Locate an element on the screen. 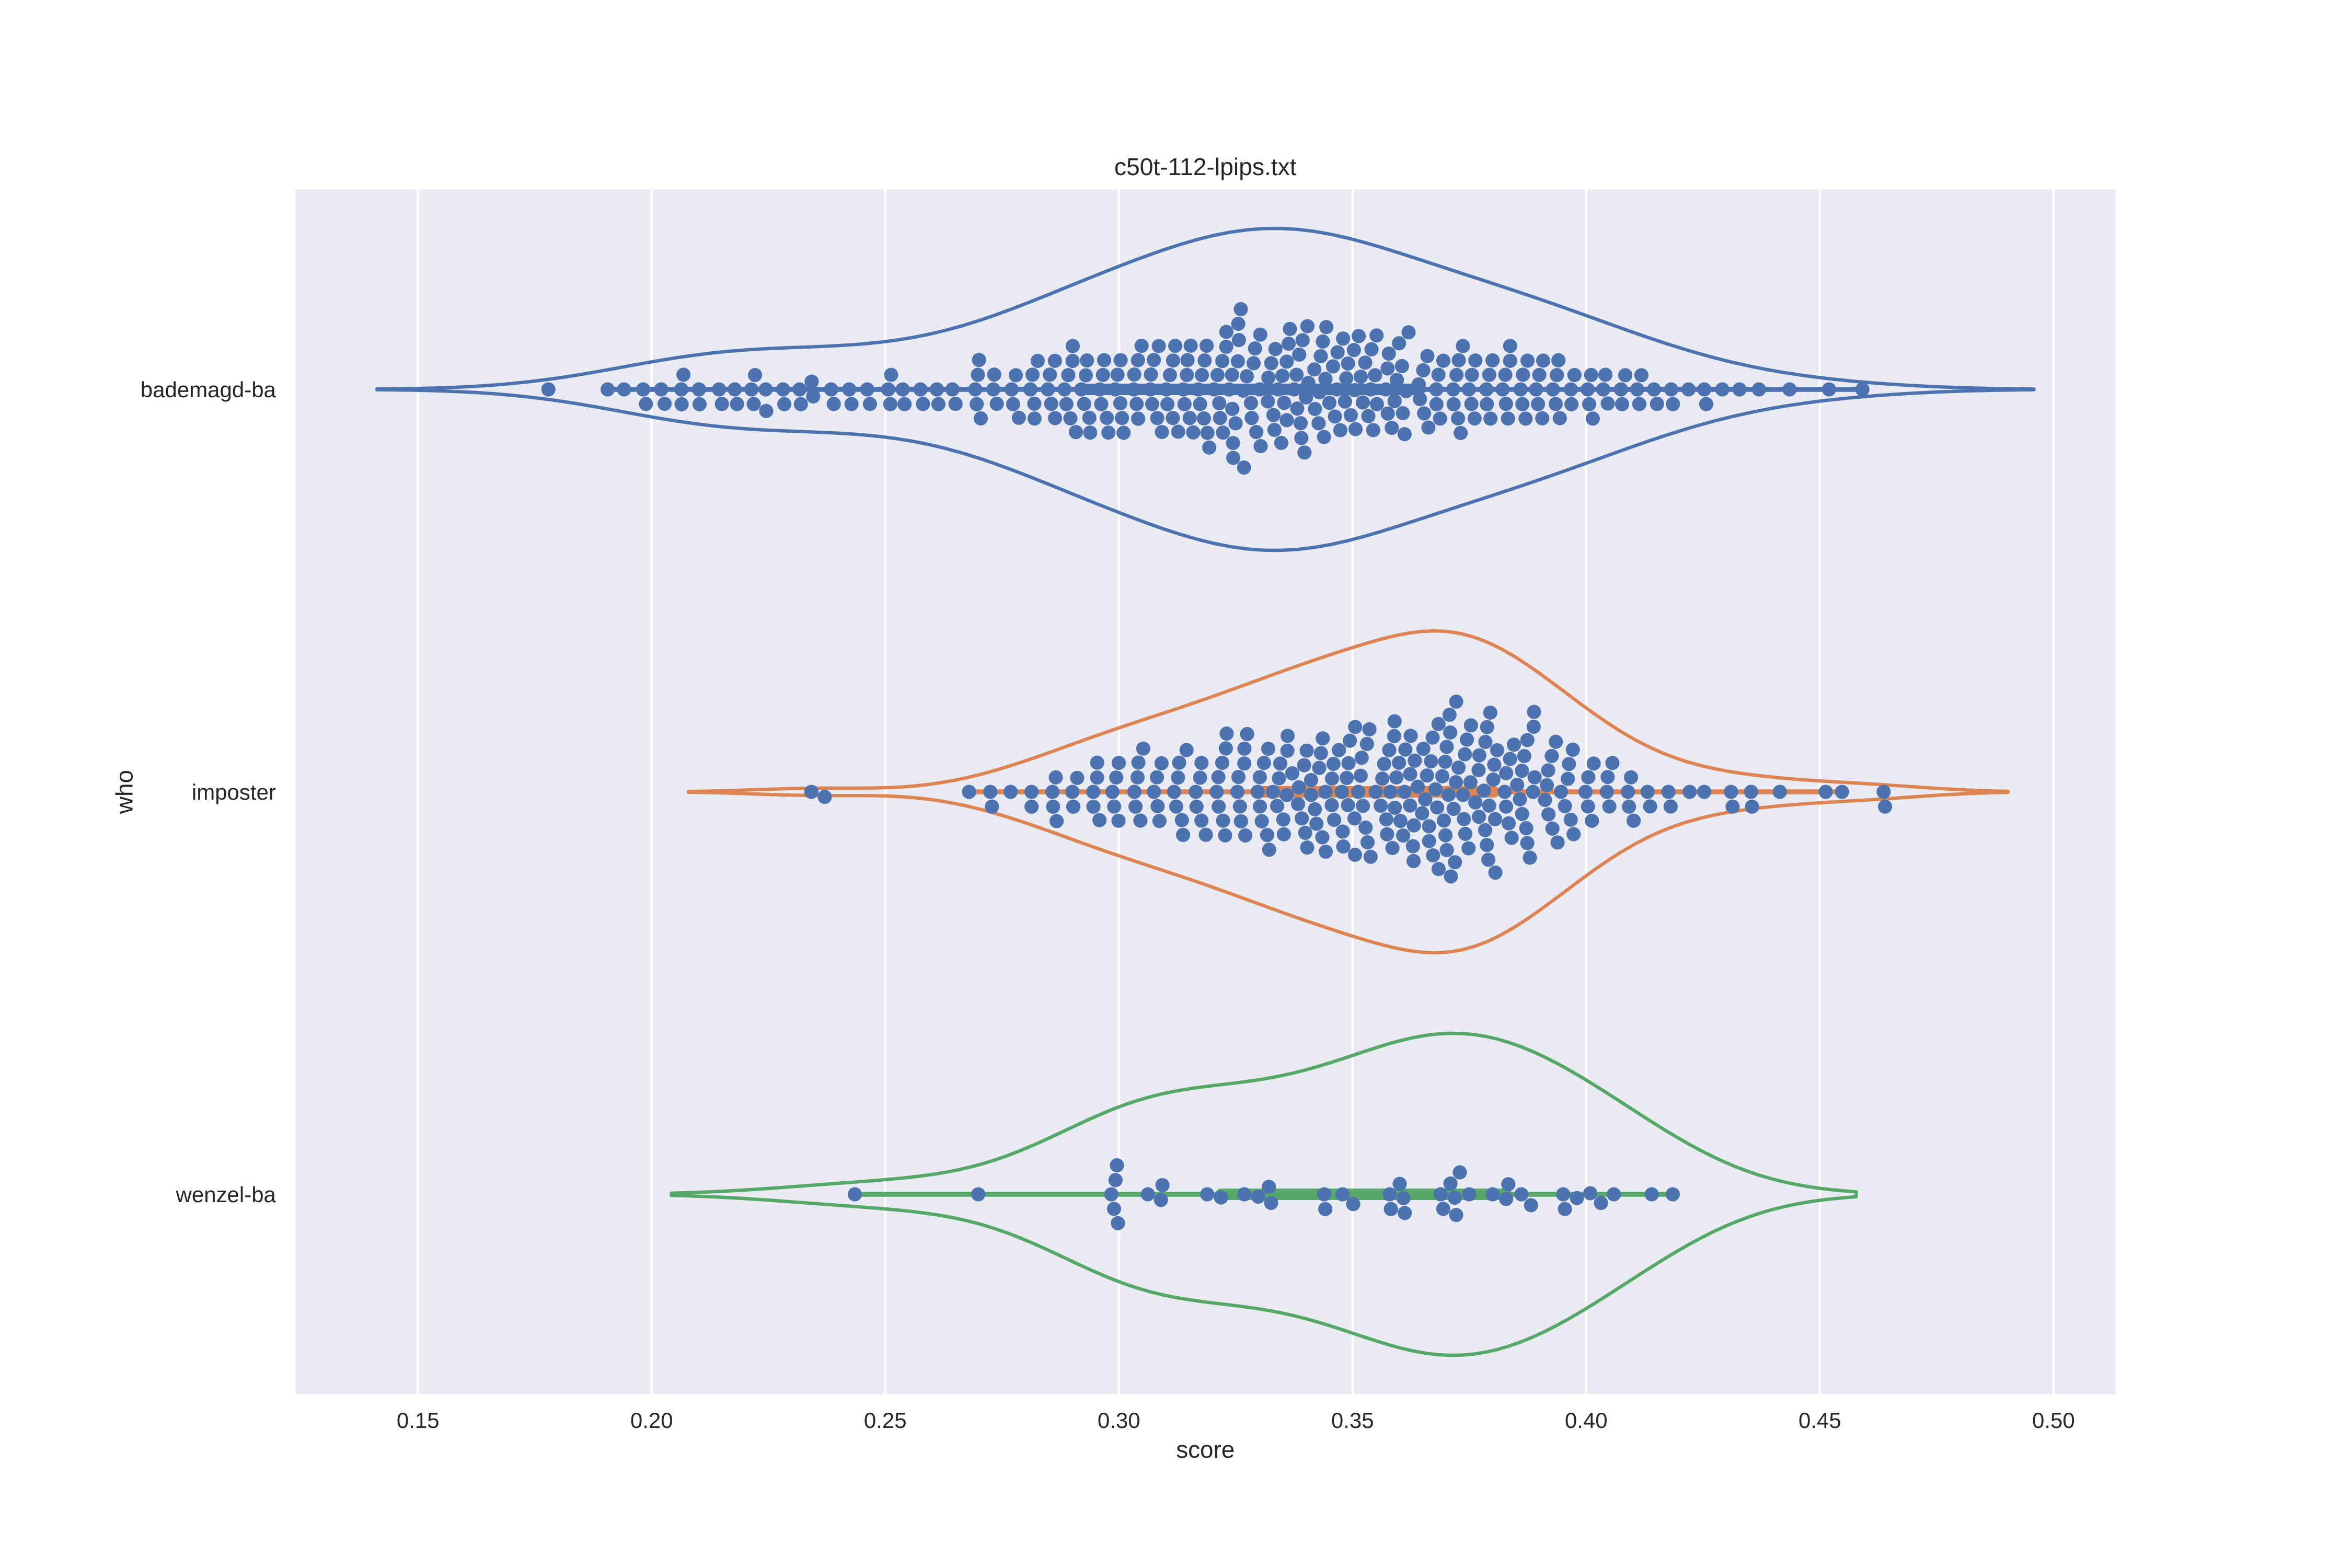 Image resolution: width=2352 pixels, height=1568 pixels. svg-text: who is located at coordinates (124, 792).